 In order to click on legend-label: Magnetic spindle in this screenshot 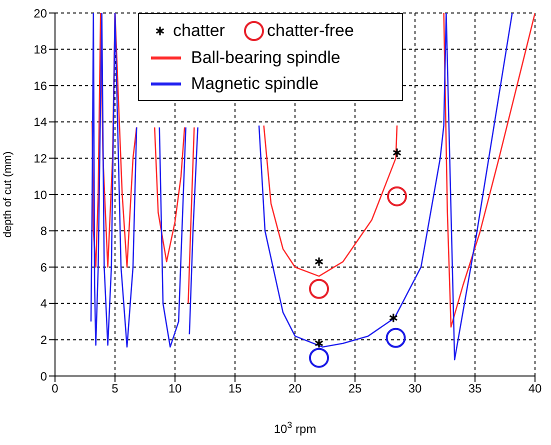, I will do `click(255, 84)`.